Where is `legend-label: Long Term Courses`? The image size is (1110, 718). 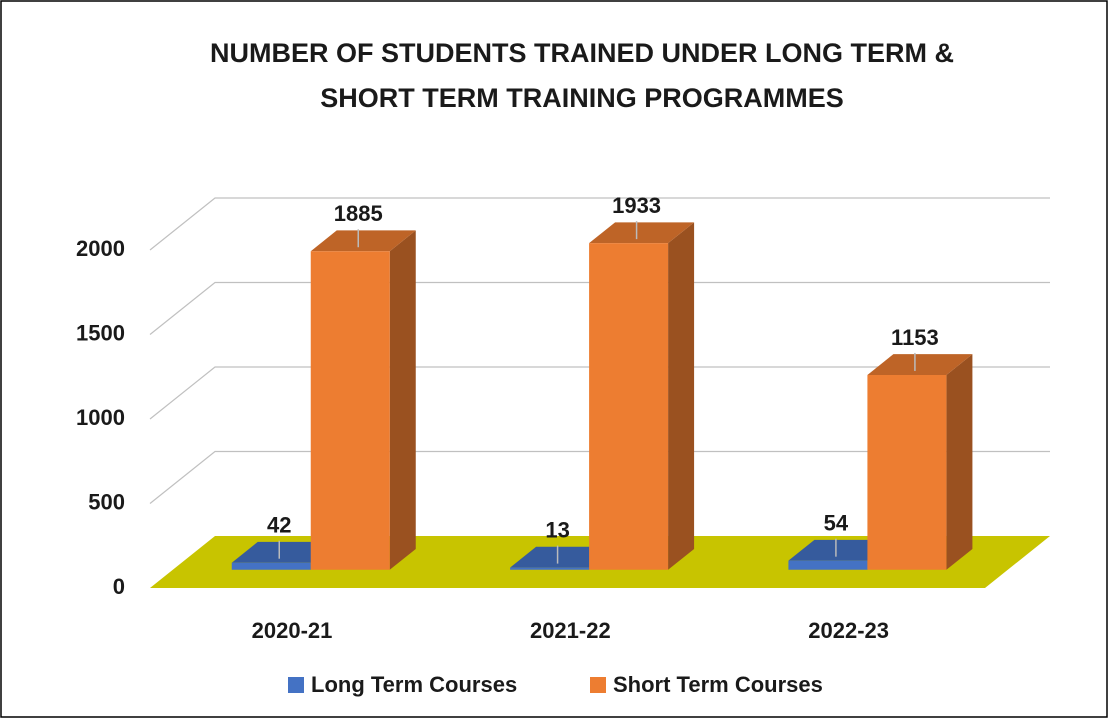 legend-label: Long Term Courses is located at coordinates (414, 684).